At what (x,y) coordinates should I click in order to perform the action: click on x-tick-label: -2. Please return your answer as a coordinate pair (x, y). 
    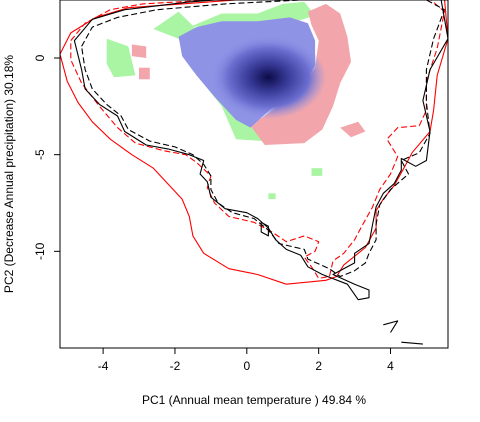
    Looking at the image, I should click on (175, 366).